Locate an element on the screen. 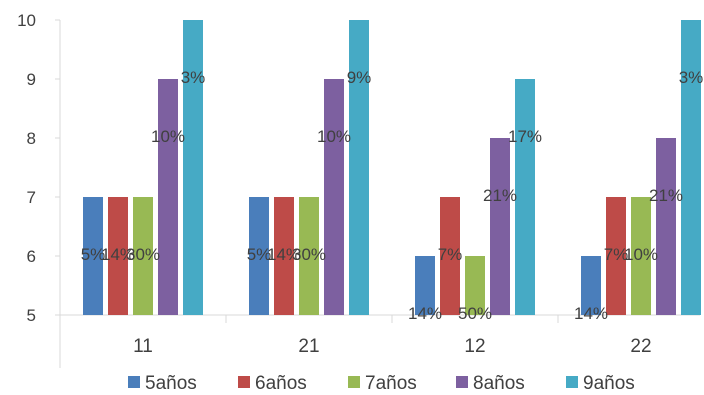 The width and height of the screenshot is (704, 395). category-label: 11 is located at coordinates (143, 346).